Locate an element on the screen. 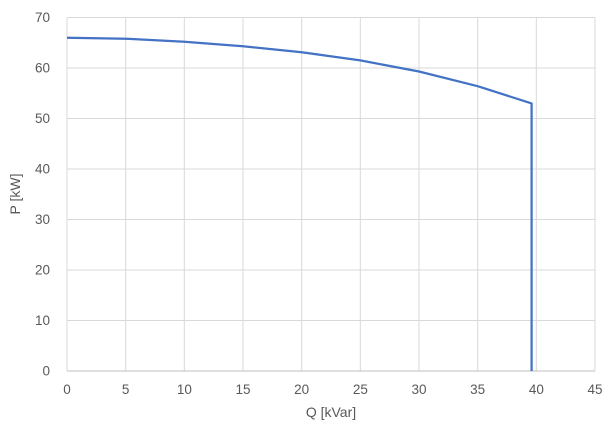  y-tick-label: 30 is located at coordinates (42, 219).